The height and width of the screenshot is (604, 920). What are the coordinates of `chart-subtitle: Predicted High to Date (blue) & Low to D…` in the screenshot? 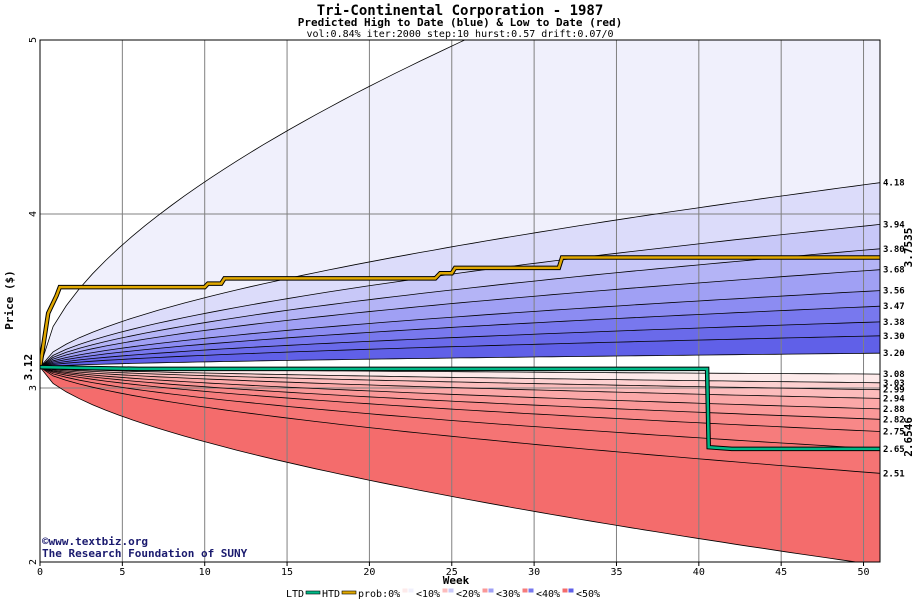 It's located at (460, 22).